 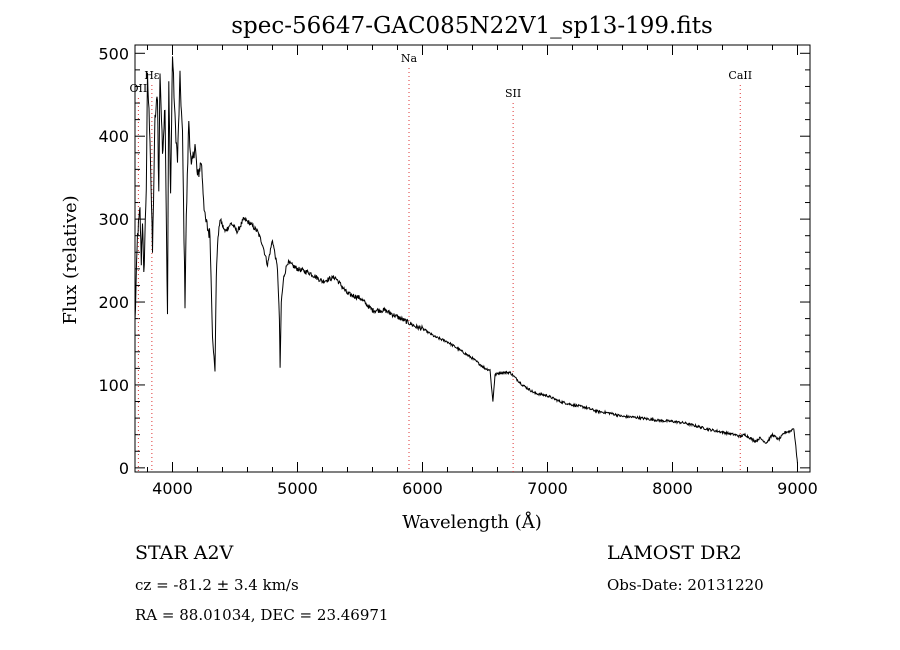 What do you see at coordinates (139, 88) in the screenshot?
I see `line-label-OII: OII` at bounding box center [139, 88].